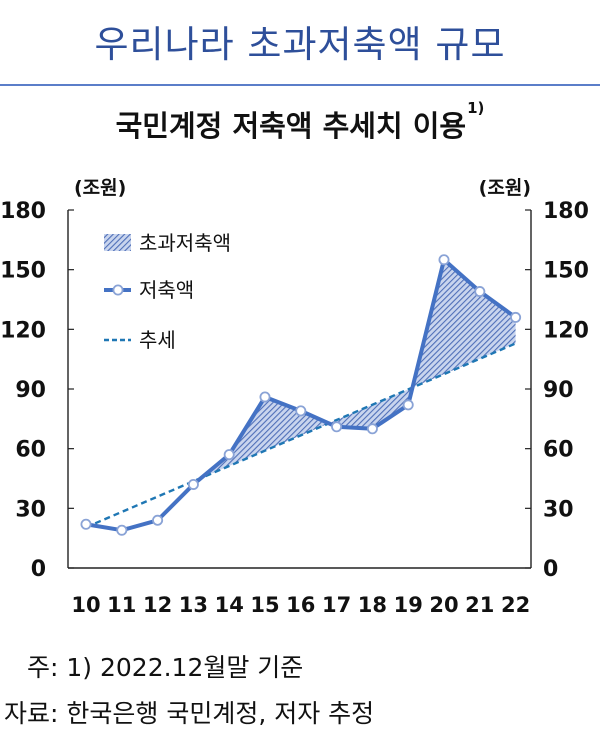 This screenshot has width=600, height=733. Describe the element at coordinates (30, 450) in the screenshot. I see `y-tick-label-left: 60` at that location.